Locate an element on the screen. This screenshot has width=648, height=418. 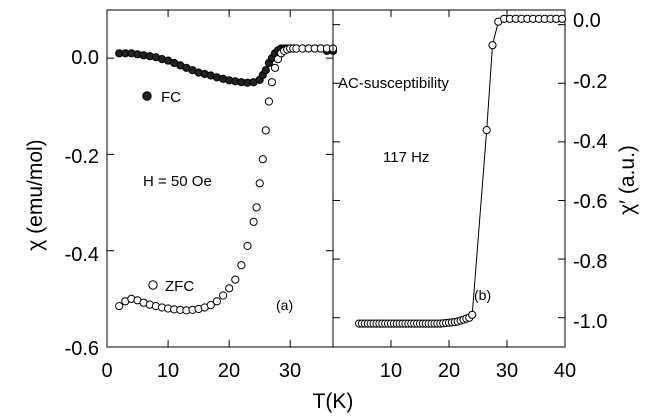
fc-point is located at coordinates (265, 70).